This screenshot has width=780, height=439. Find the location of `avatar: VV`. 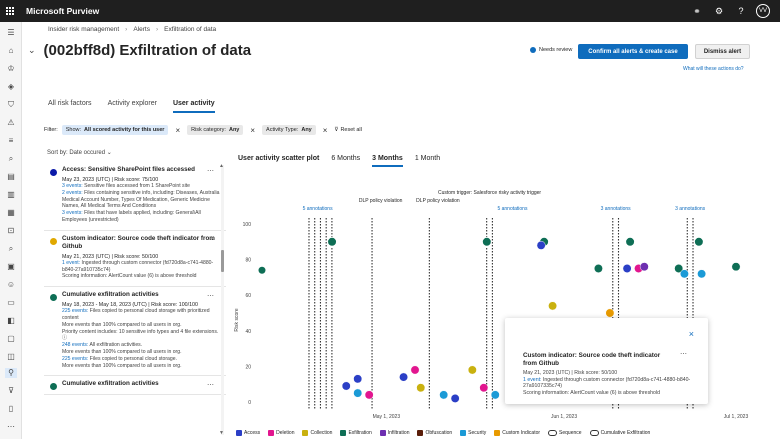

avatar: VV is located at coordinates (763, 11).